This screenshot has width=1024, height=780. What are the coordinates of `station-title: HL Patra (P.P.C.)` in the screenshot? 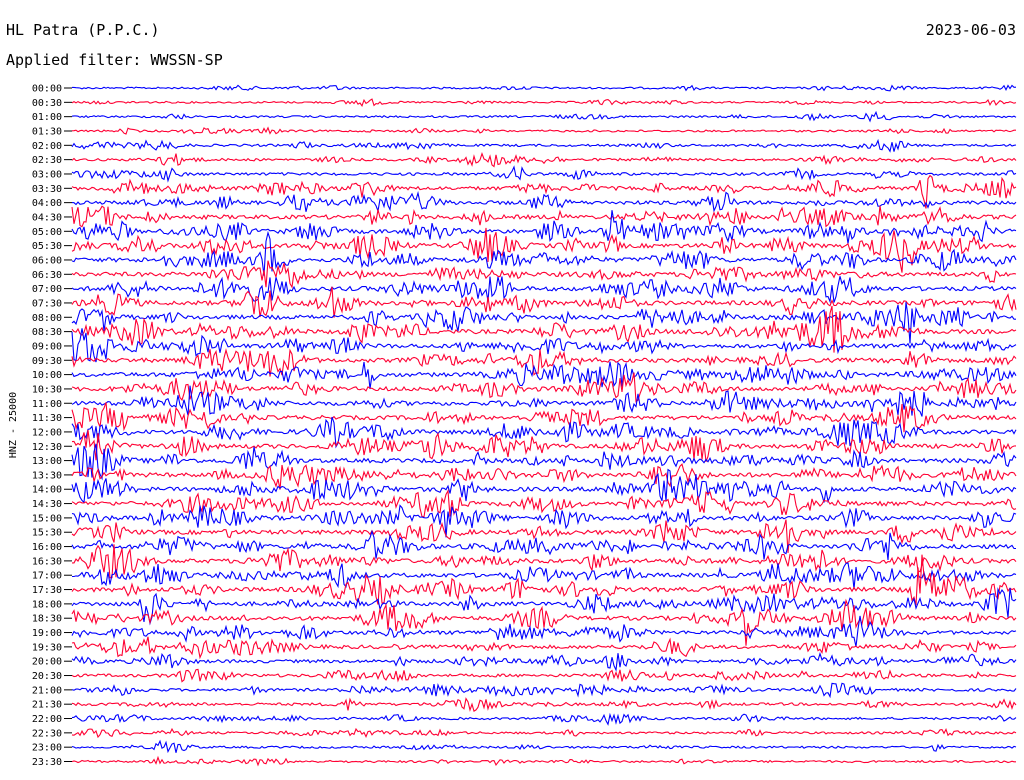 It's located at (83, 30).